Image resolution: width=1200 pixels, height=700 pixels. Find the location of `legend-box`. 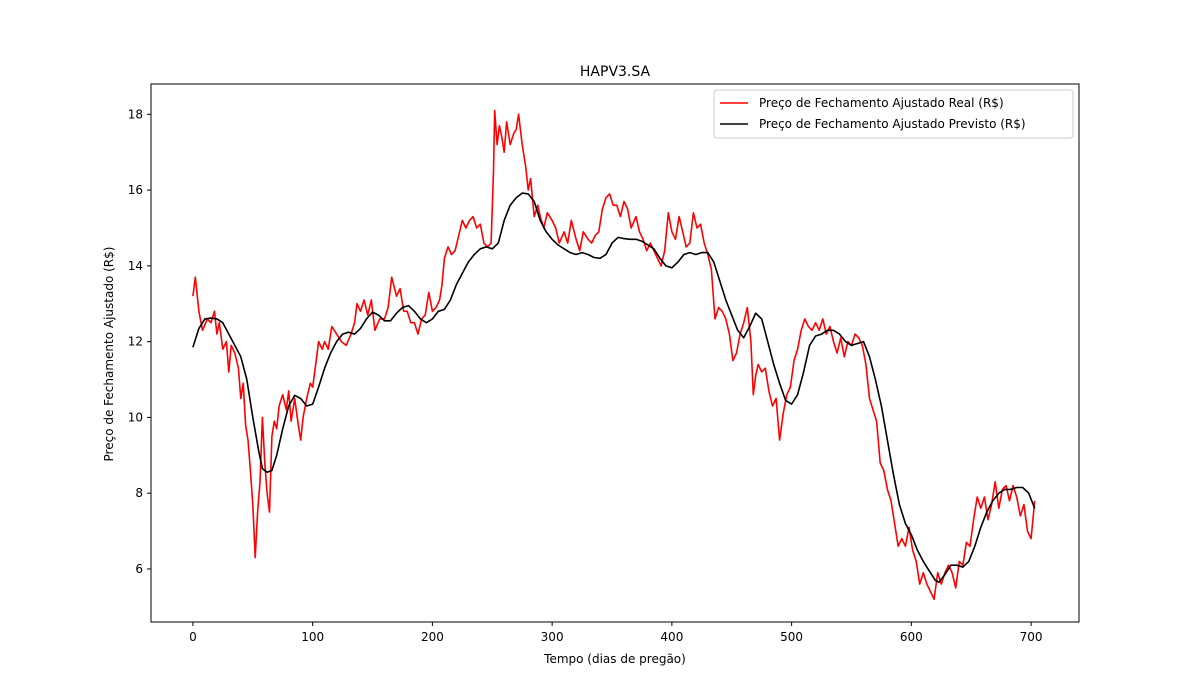

legend-box is located at coordinates (893, 114).